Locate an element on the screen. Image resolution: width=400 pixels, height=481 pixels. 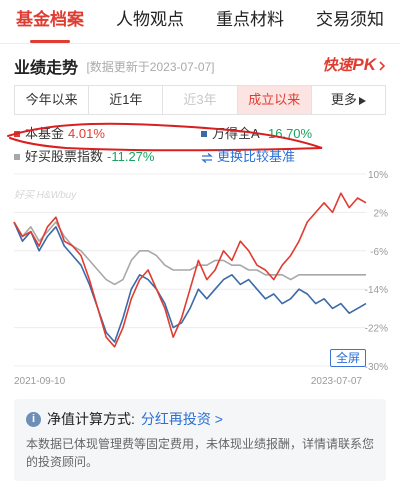
top-tab-bar: 基金档案 人物观点 重点材料 交易须知 is located at coordinates (200, 22).